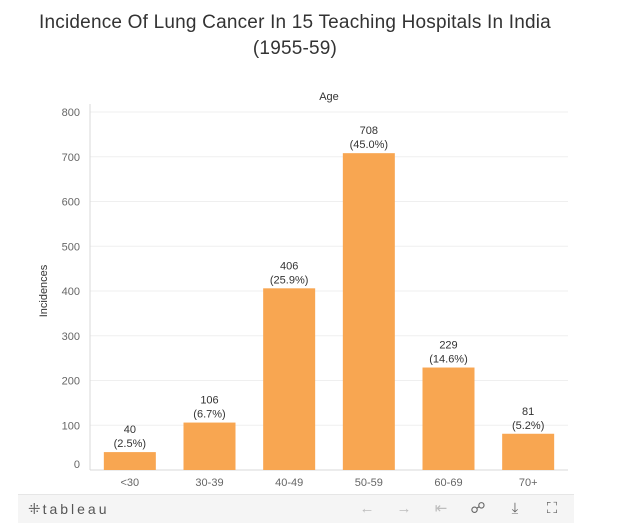  Describe the element at coordinates (296, 508) in the screenshot. I see `tableau-toolbar: ⁜ tableau ← → ⇤ ☍ ⤓ ⛶` at that location.